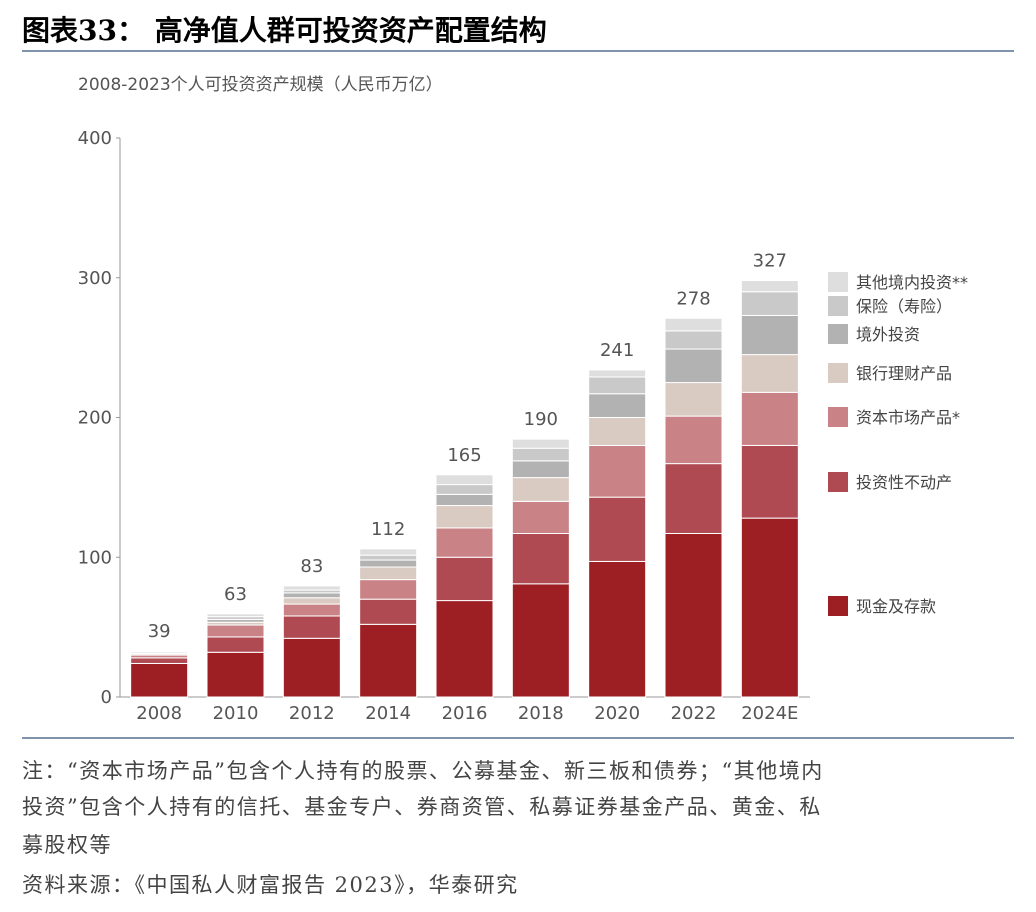 The image size is (1036, 912). What do you see at coordinates (904, 482) in the screenshot?
I see `legend-label: 投资性不动产` at bounding box center [904, 482].